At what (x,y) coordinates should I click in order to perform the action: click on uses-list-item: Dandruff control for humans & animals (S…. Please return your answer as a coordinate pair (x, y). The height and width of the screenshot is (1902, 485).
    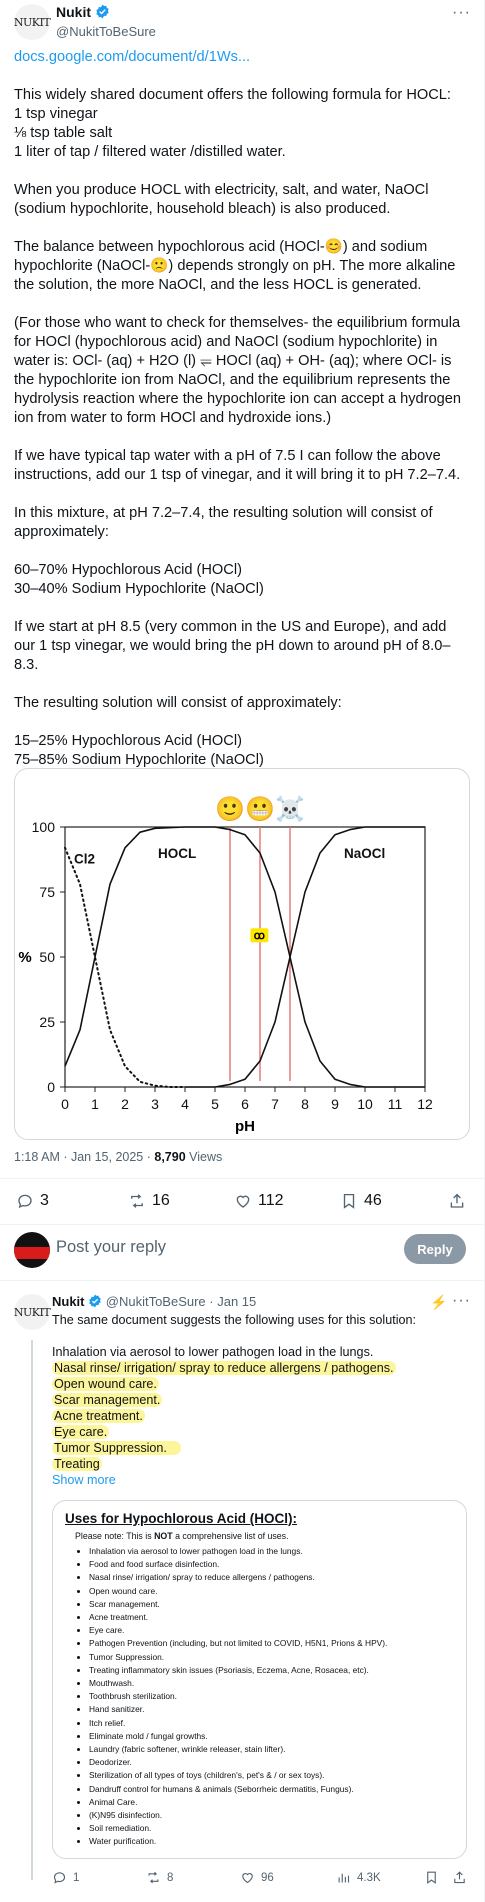
    Looking at the image, I should click on (238, 1789).